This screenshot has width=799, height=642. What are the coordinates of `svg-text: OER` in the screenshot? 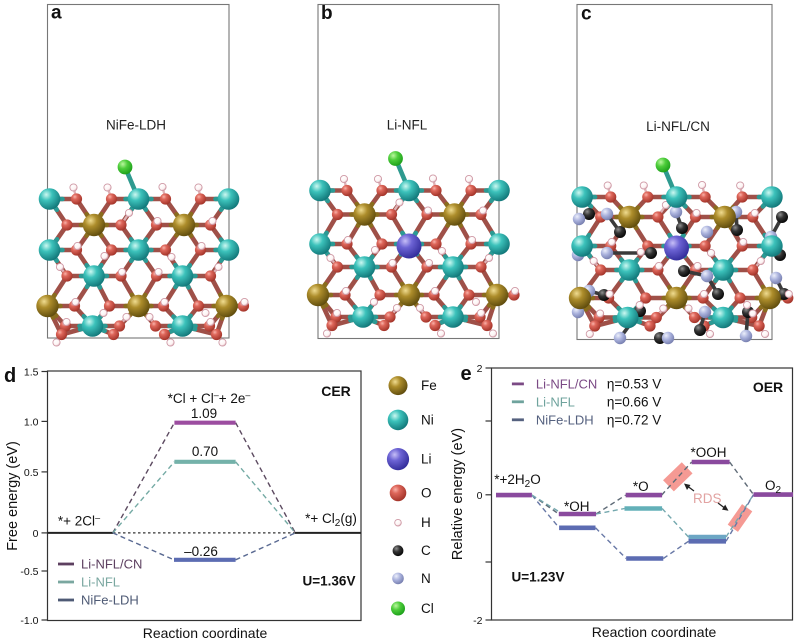 It's located at (768, 387).